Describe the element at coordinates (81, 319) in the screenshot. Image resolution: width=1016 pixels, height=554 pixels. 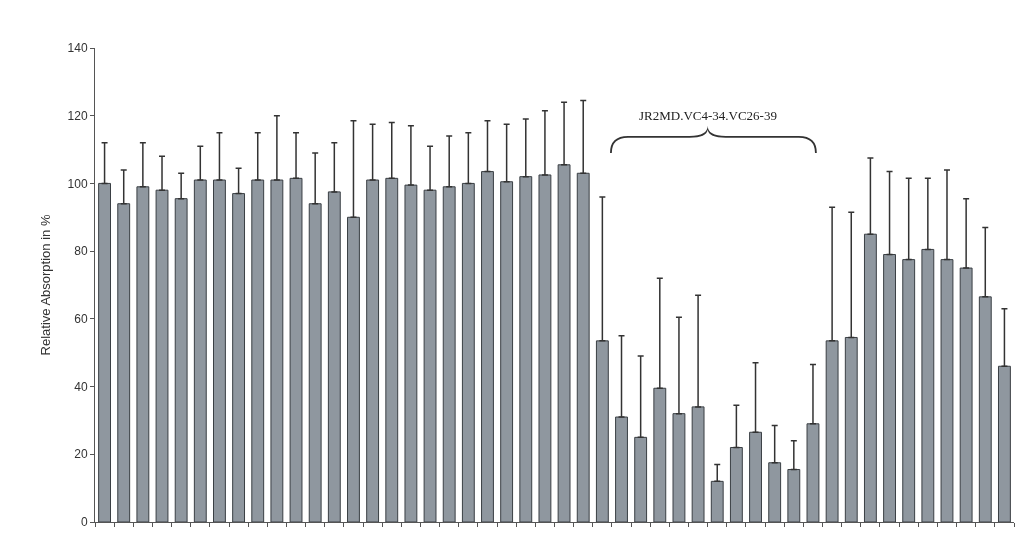
I see `y-tick-label: 60` at that location.